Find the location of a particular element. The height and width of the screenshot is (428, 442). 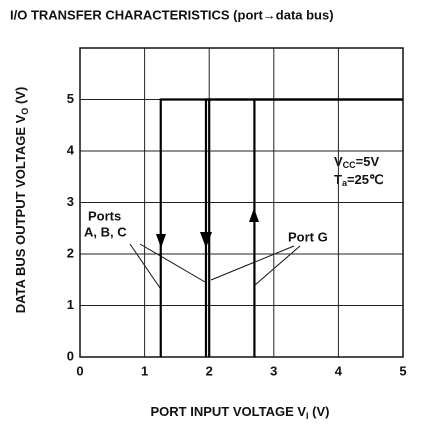

arrows is located at coordinates (207, 228).